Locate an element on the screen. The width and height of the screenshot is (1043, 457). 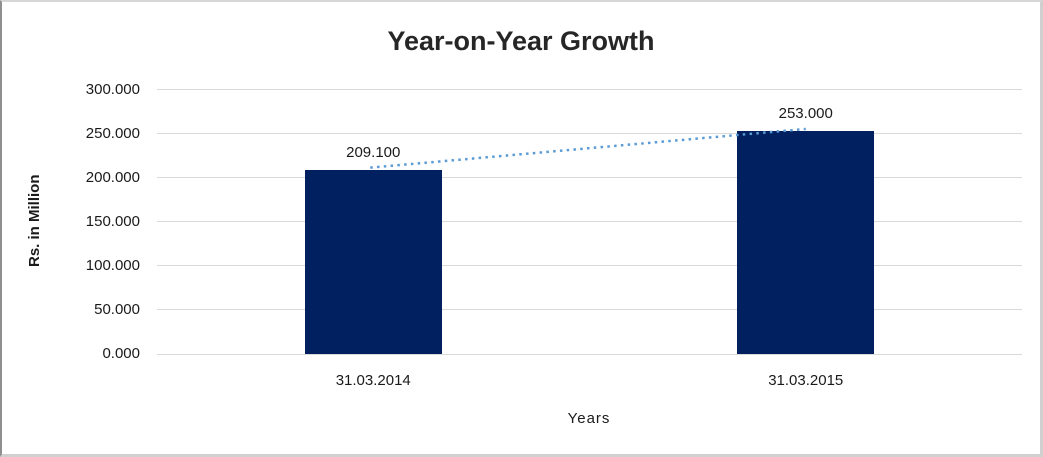
y-tick-label: 50.000 is located at coordinates (117, 309).